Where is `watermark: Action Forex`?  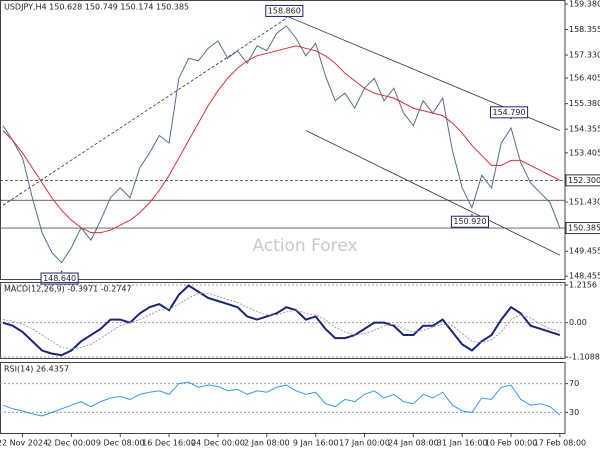
watermark: Action Forex is located at coordinates (304, 246).